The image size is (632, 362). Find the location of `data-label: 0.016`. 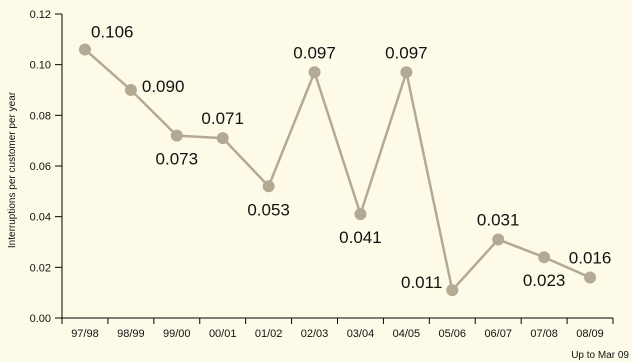

data-label: 0.016 is located at coordinates (590, 257).